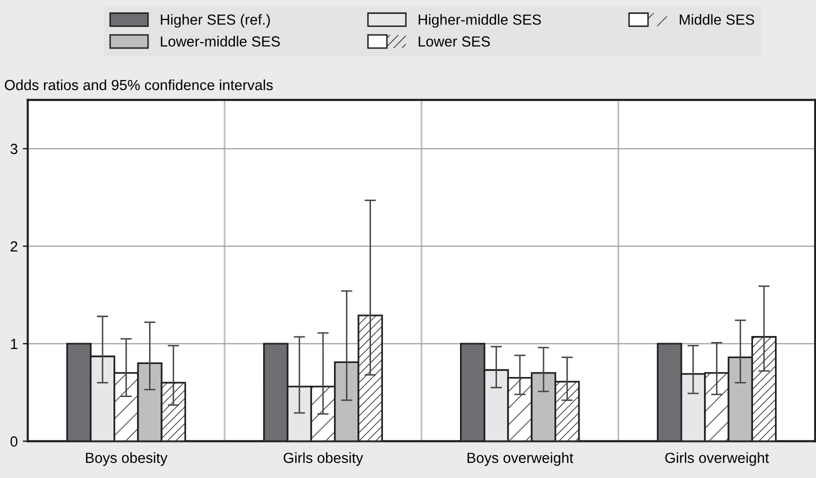 This screenshot has height=478, width=816. Describe the element at coordinates (521, 459) in the screenshot. I see `x-tick-label: Boys overweight` at that location.